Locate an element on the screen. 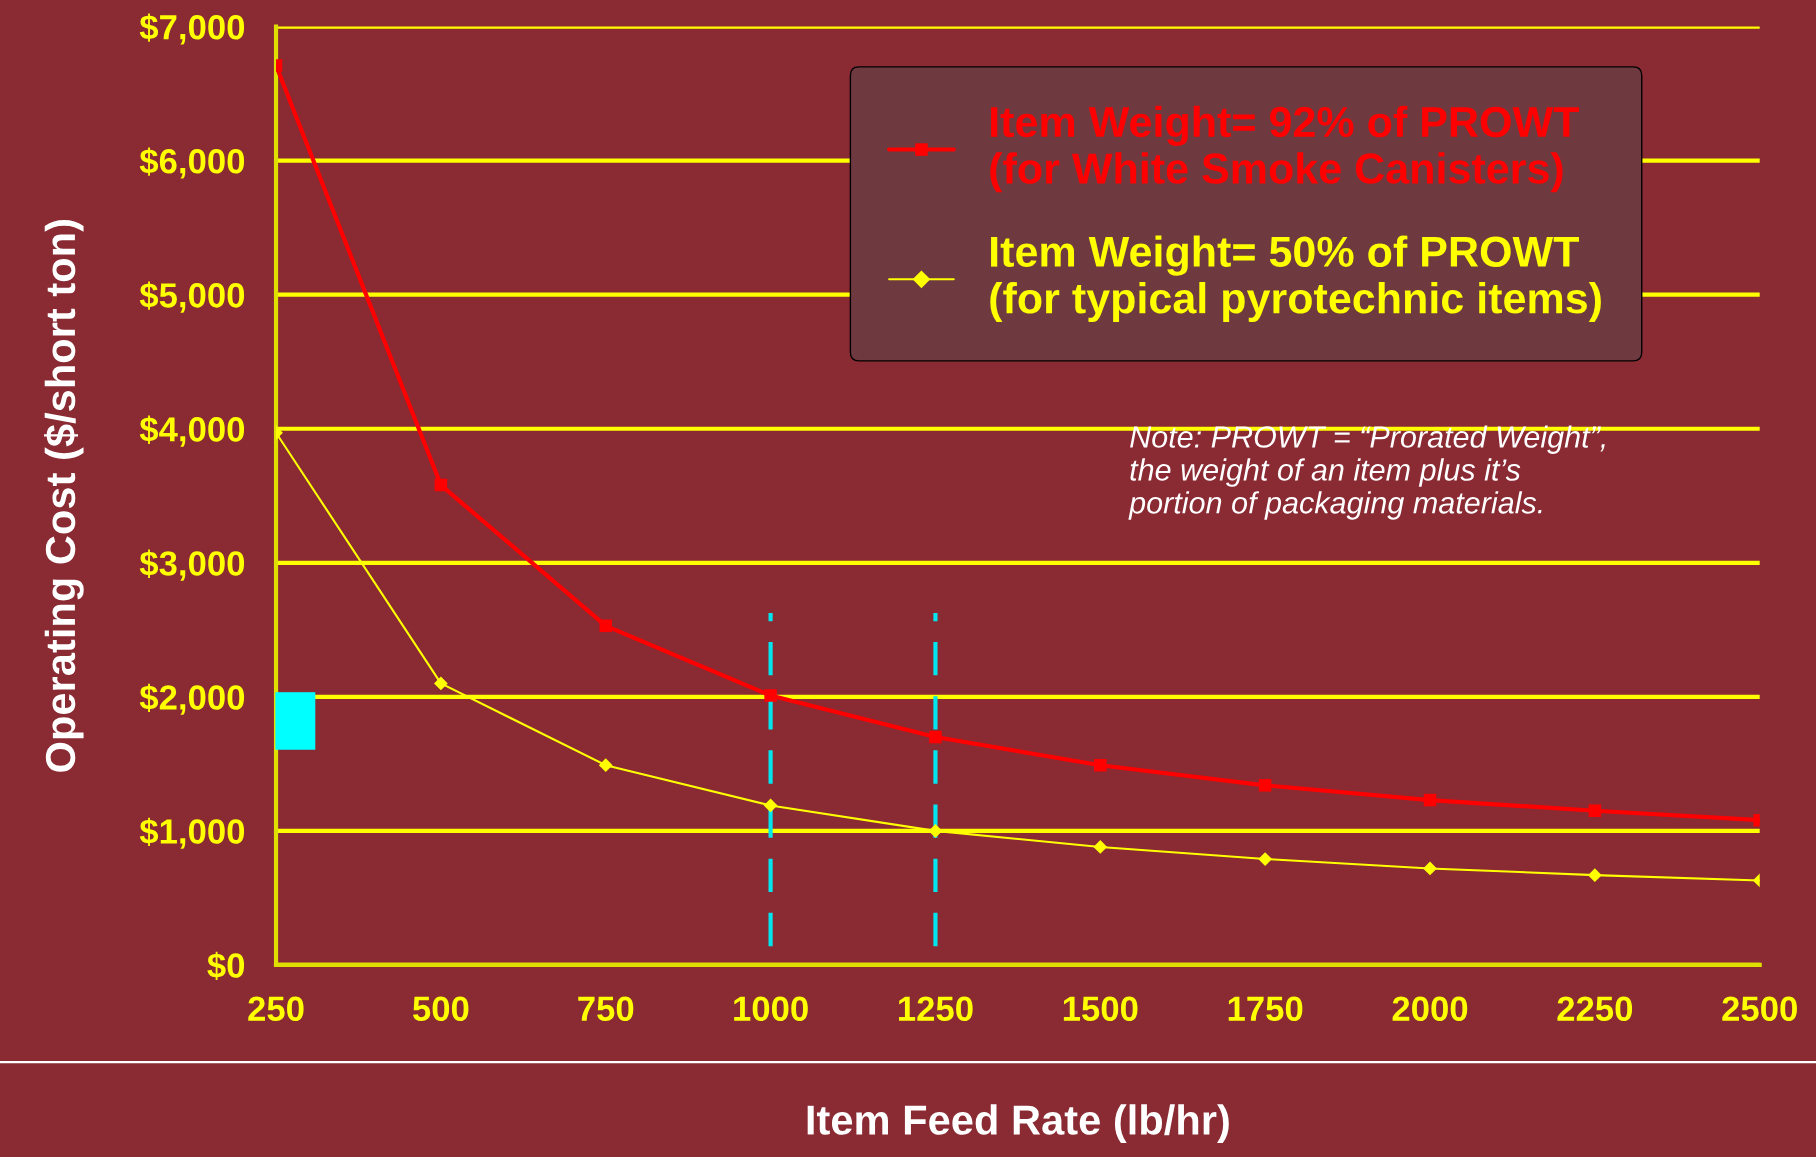 This screenshot has height=1157, width=1816. x-tick-label: 1750 is located at coordinates (1265, 1008).